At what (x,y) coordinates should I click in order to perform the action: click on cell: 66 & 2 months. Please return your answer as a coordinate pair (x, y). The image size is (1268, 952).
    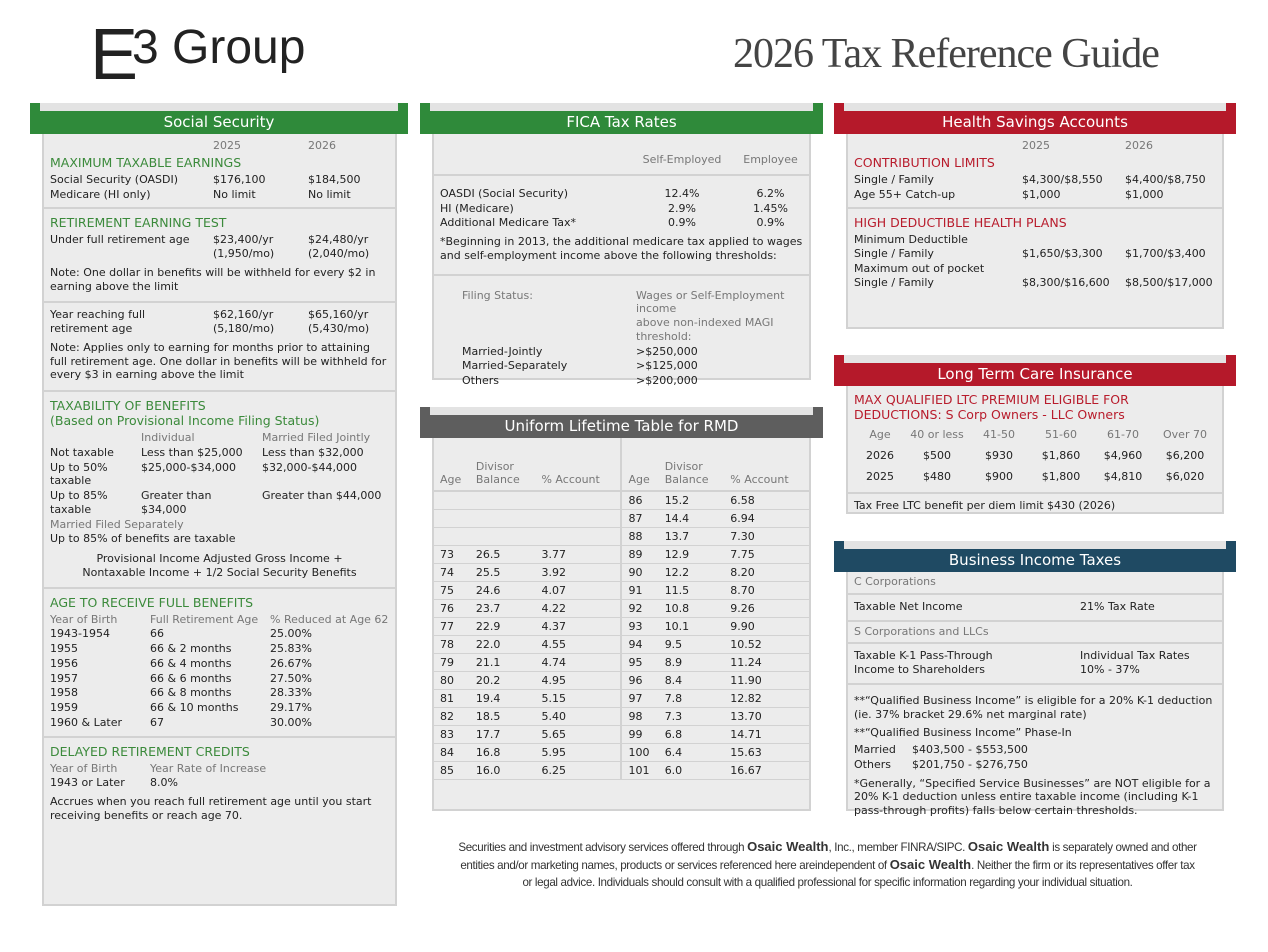
    Looking at the image, I should click on (191, 648).